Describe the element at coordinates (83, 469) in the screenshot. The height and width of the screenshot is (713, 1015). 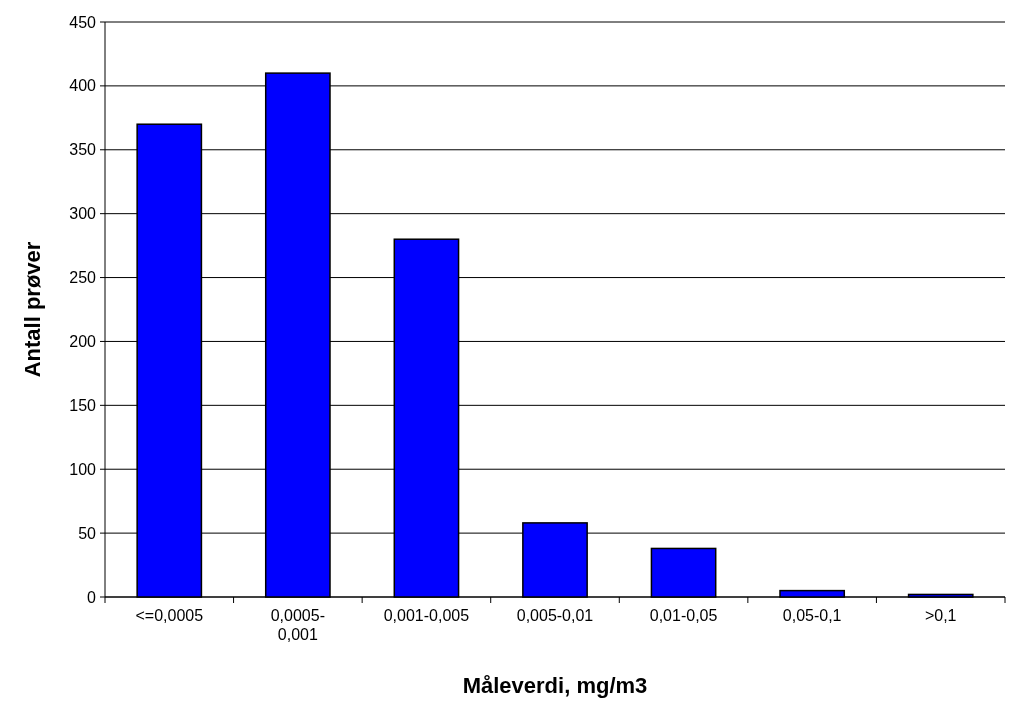
I see `y-tick-label: 100` at that location.